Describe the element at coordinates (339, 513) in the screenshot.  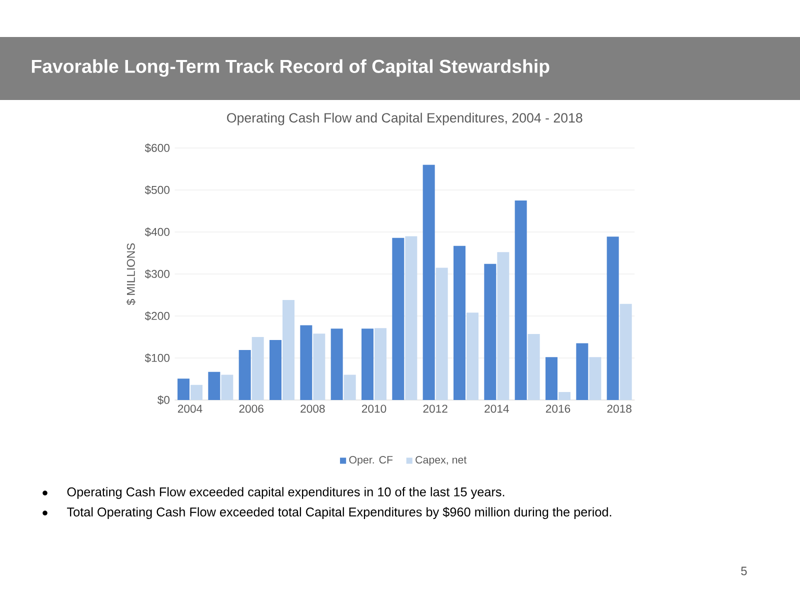
I see `text: Total Operating Cash Flow exceeded total Capital Expenditures by $960 million during the period.` at that location.